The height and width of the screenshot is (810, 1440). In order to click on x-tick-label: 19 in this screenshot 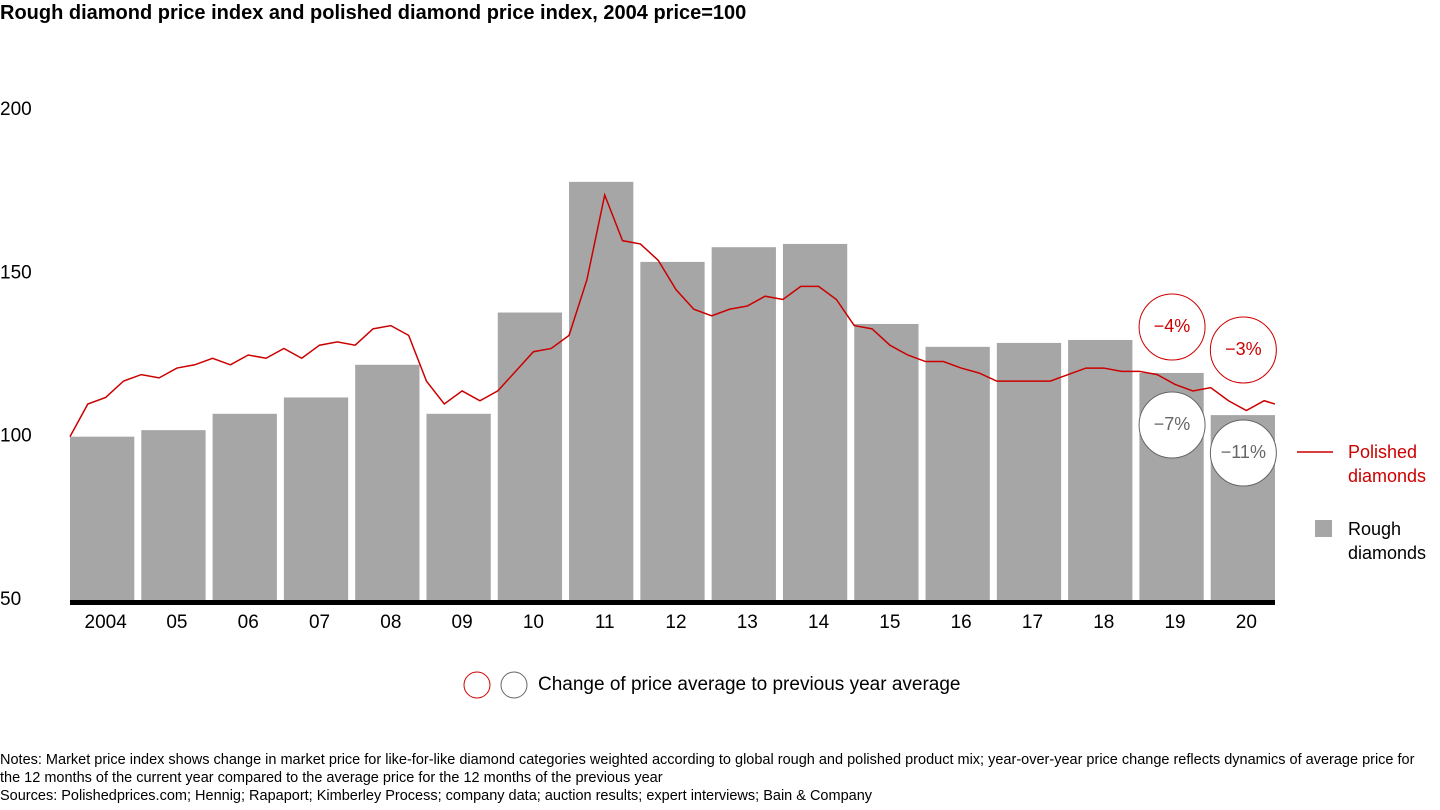, I will do `click(1174, 622)`.